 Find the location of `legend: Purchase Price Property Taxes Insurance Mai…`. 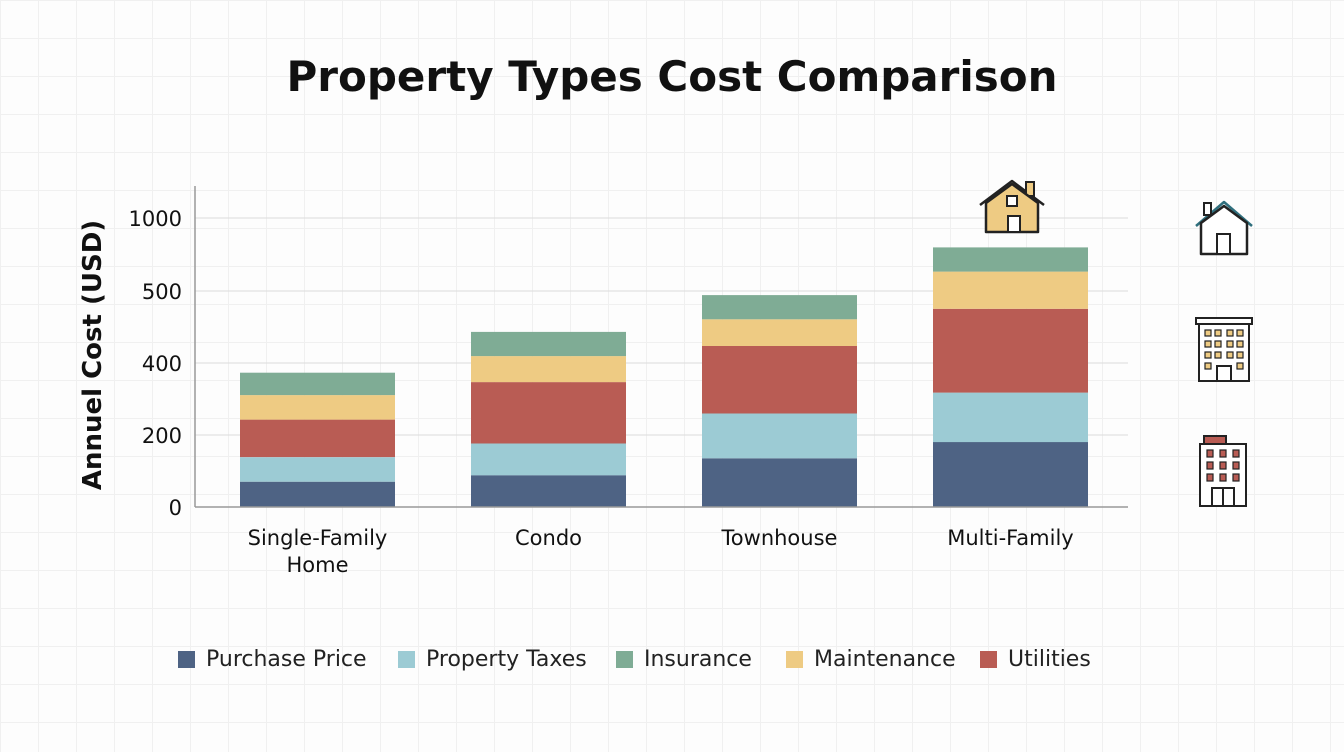

legend: Purchase Price Property Taxes Insurance Mai… is located at coordinates (678, 659).